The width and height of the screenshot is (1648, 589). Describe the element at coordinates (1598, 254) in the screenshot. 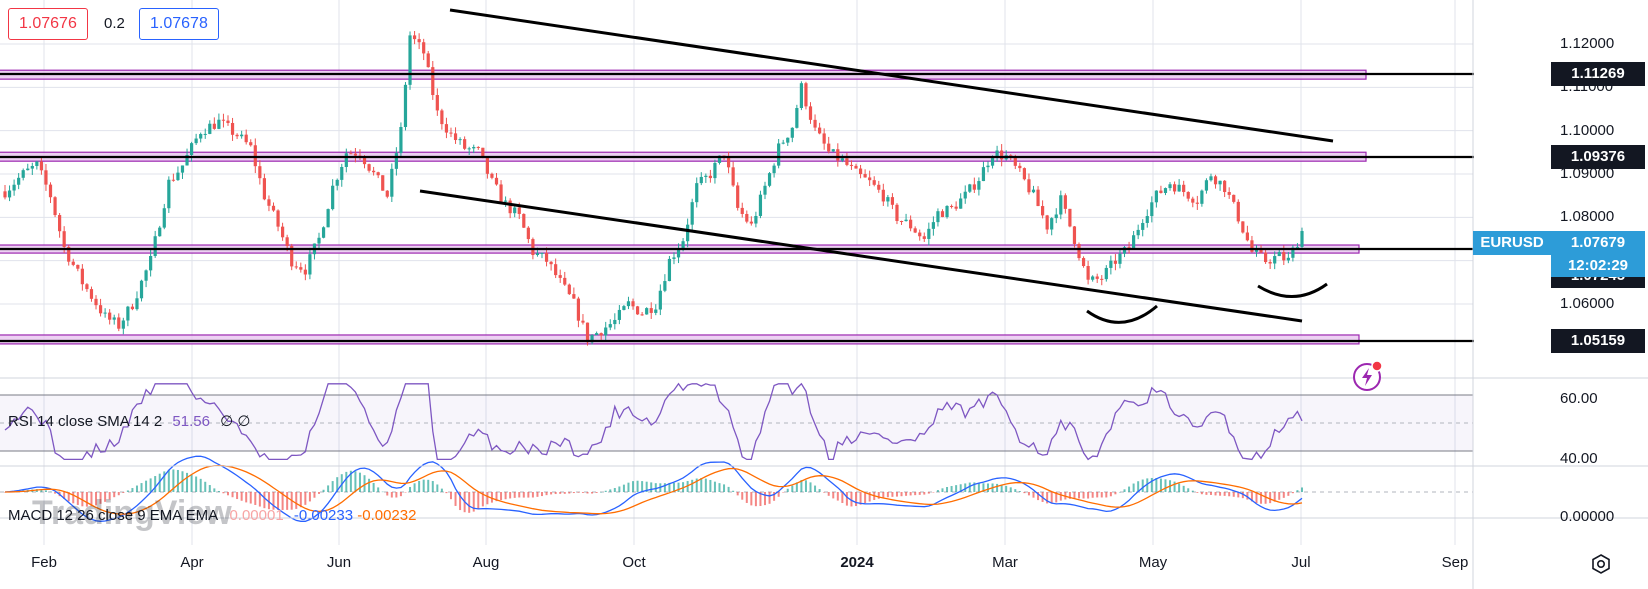

I see `last-price-box: 1.07679 12:02:29` at that location.